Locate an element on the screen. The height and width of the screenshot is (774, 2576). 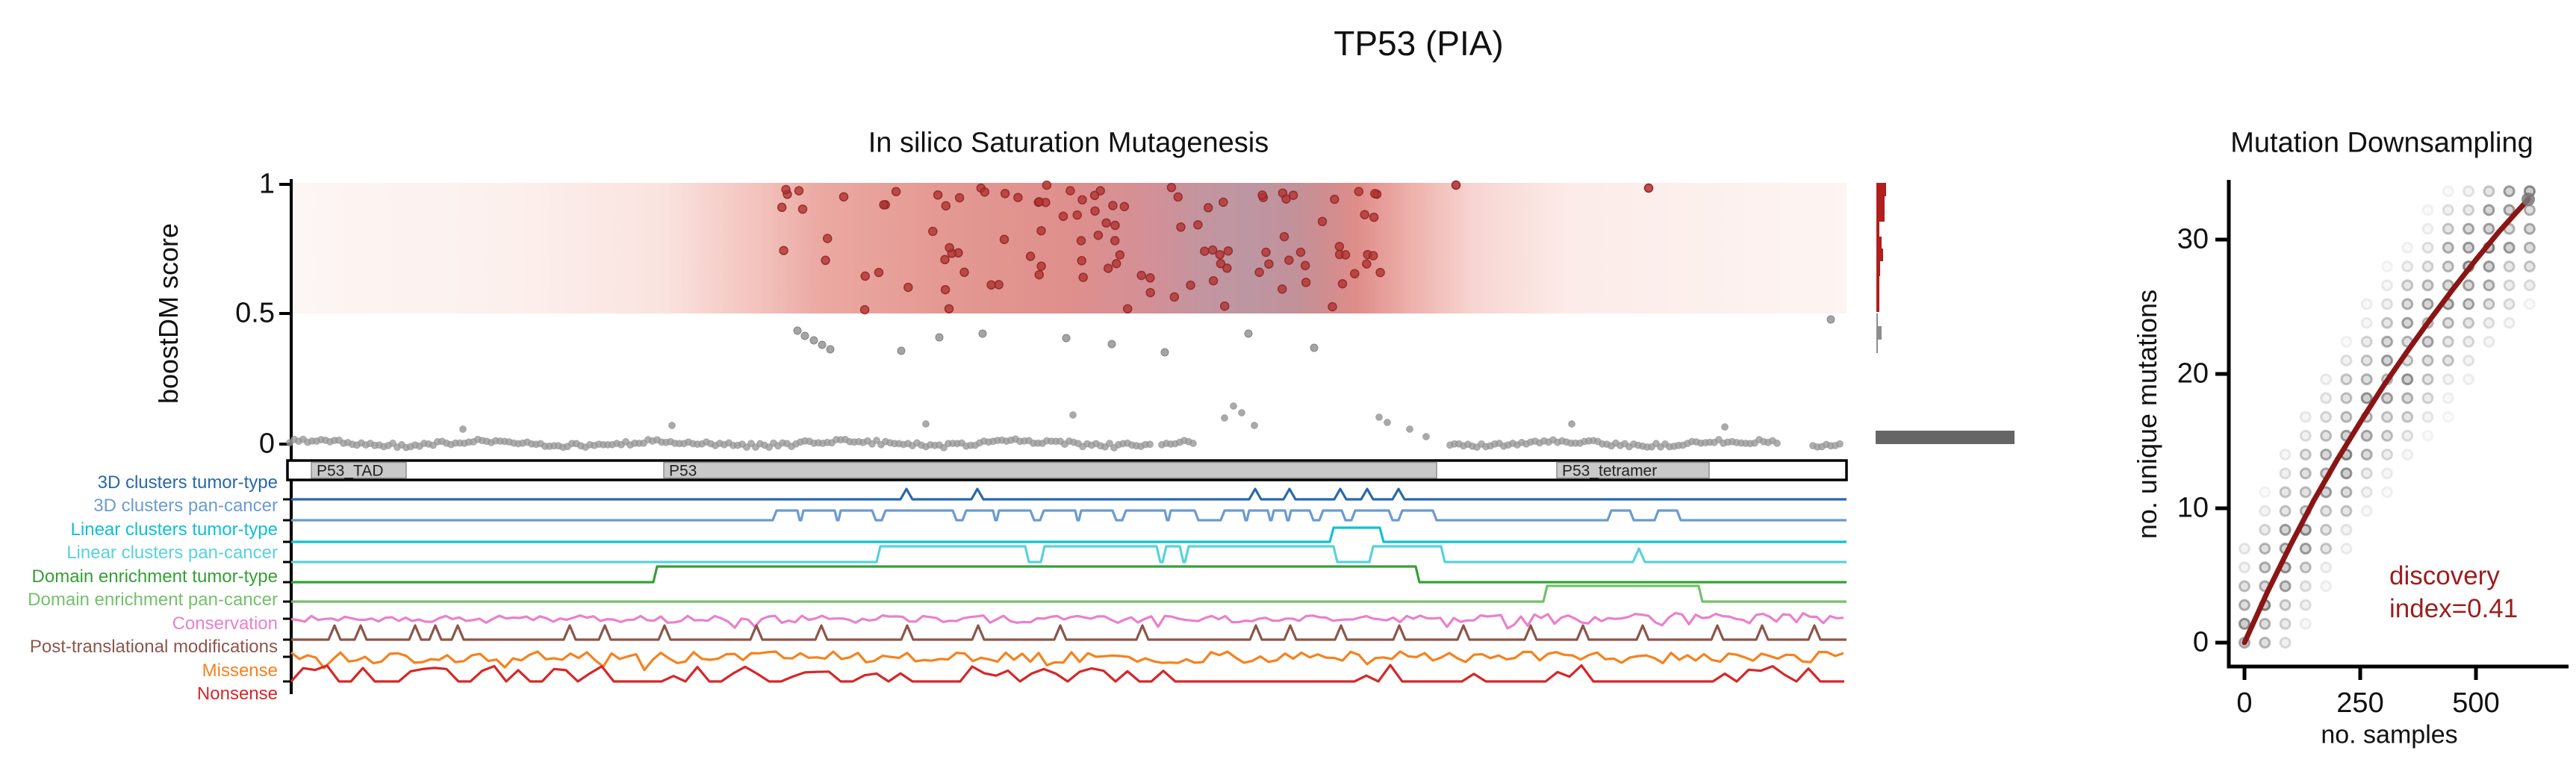
right-y-tick-label-0: 0 is located at coordinates (2200, 642).